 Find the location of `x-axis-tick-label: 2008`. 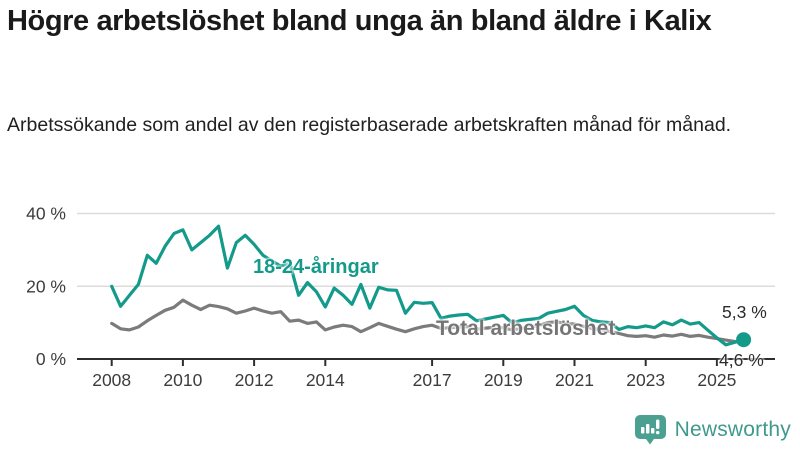

x-axis-tick-label: 2008 is located at coordinates (111, 380).